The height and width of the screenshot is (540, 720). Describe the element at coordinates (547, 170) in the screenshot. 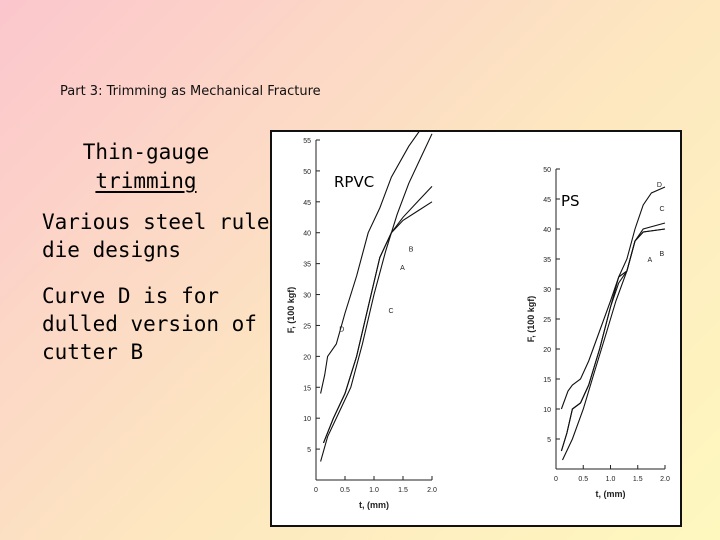

I see `ps-y-tick-label: 50` at that location.